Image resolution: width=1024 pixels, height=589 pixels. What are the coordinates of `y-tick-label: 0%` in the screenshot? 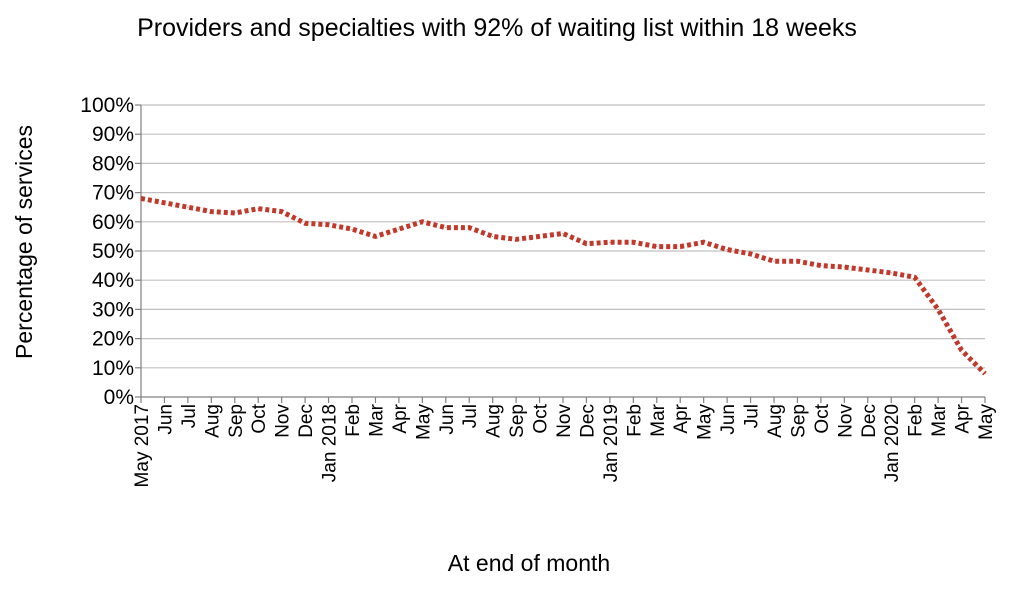 It's located at (119, 397).